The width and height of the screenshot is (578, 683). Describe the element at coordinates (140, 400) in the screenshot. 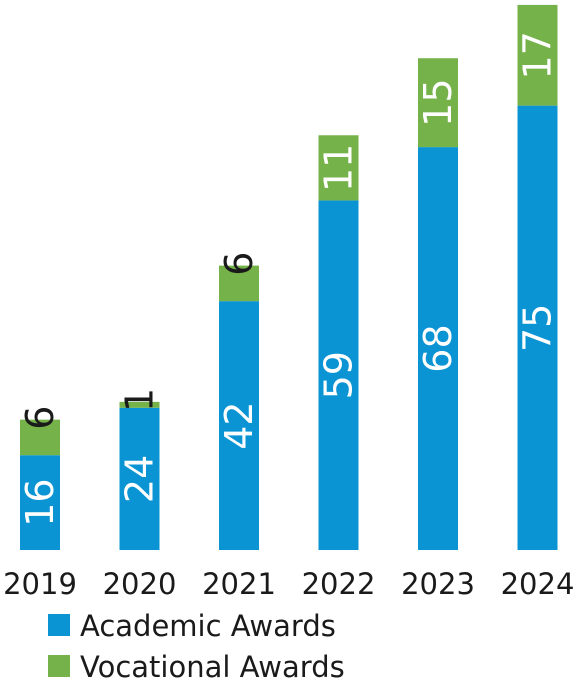

I see `data-label-vocational-2020: 1` at that location.